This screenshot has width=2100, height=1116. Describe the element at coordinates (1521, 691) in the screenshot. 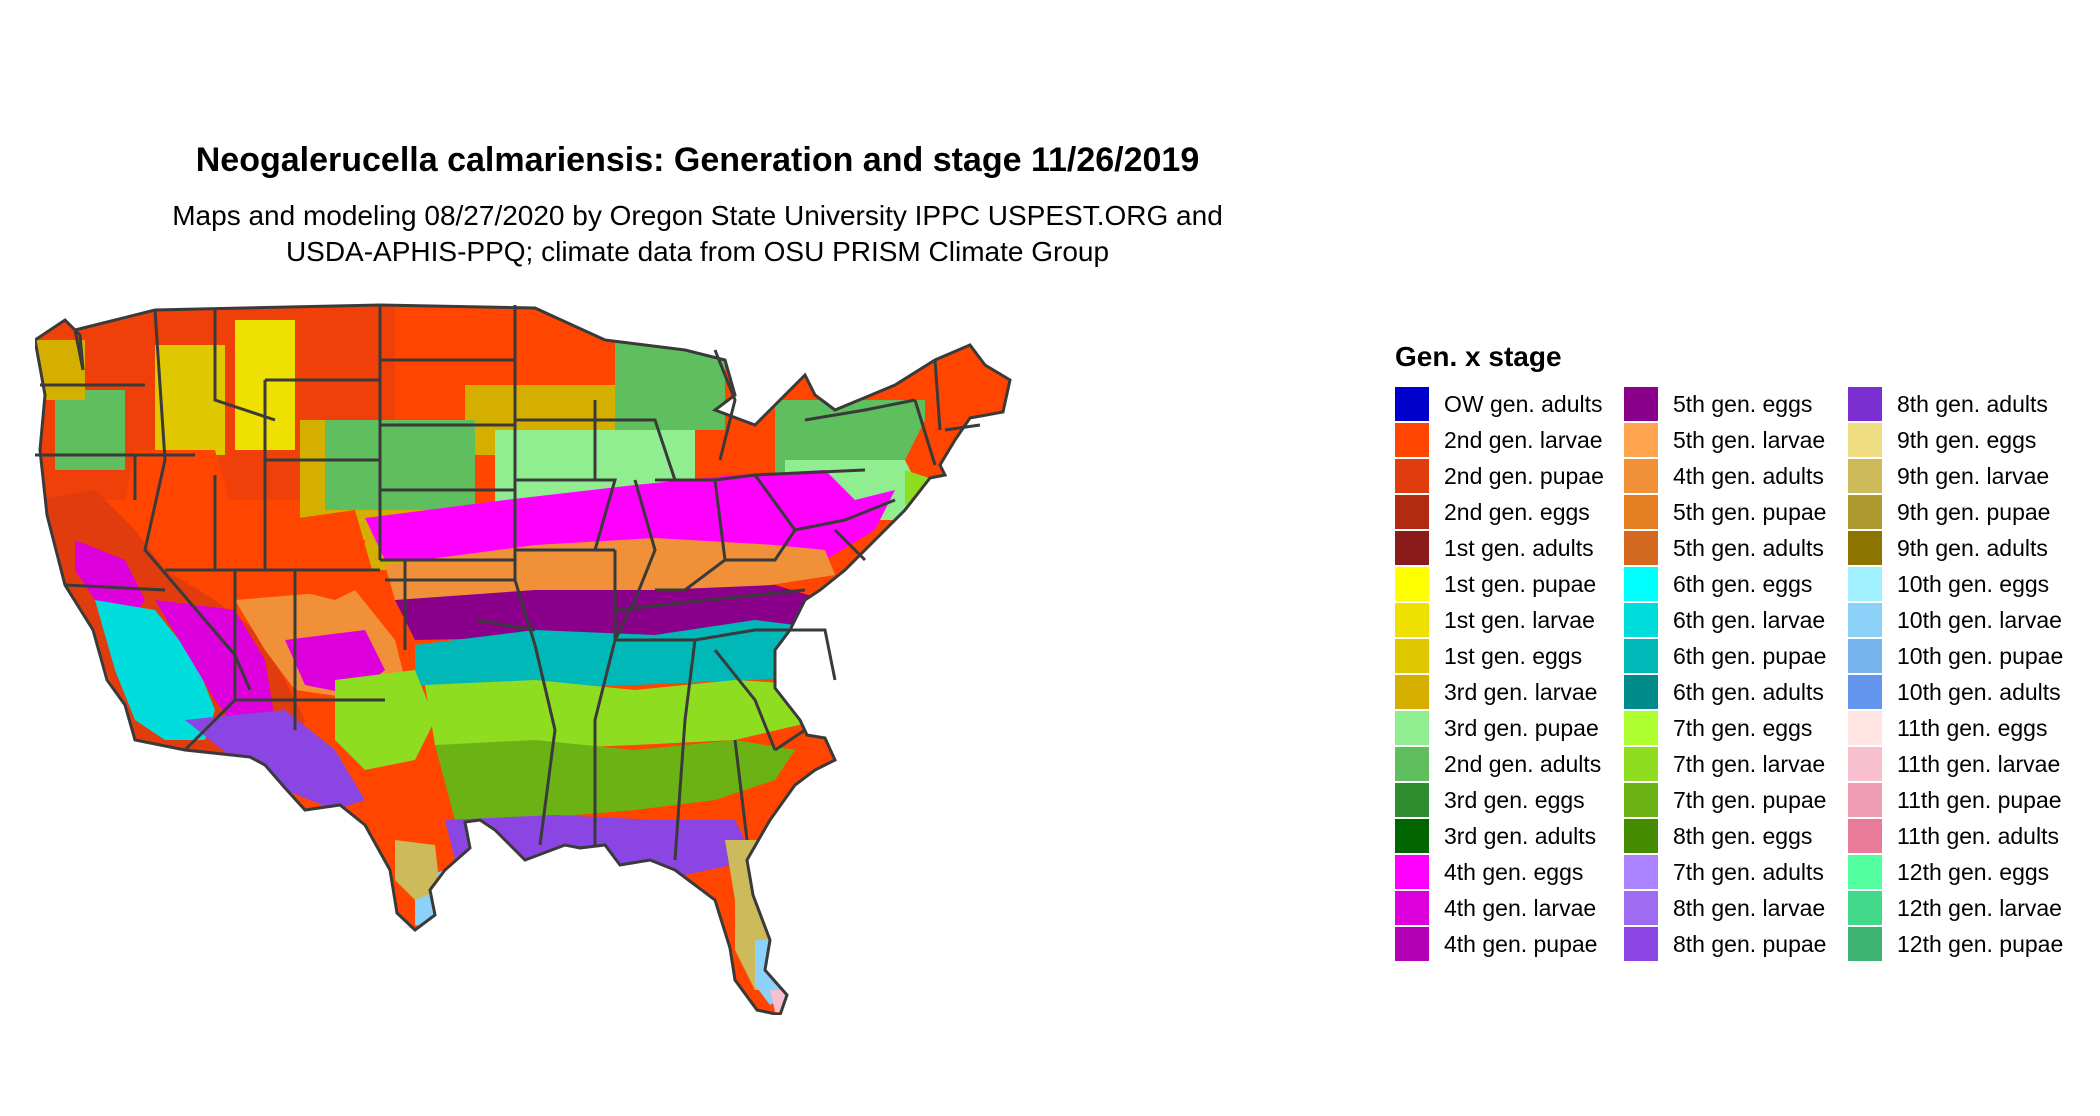

I see `legend-label: 3rd gen. larvae` at that location.